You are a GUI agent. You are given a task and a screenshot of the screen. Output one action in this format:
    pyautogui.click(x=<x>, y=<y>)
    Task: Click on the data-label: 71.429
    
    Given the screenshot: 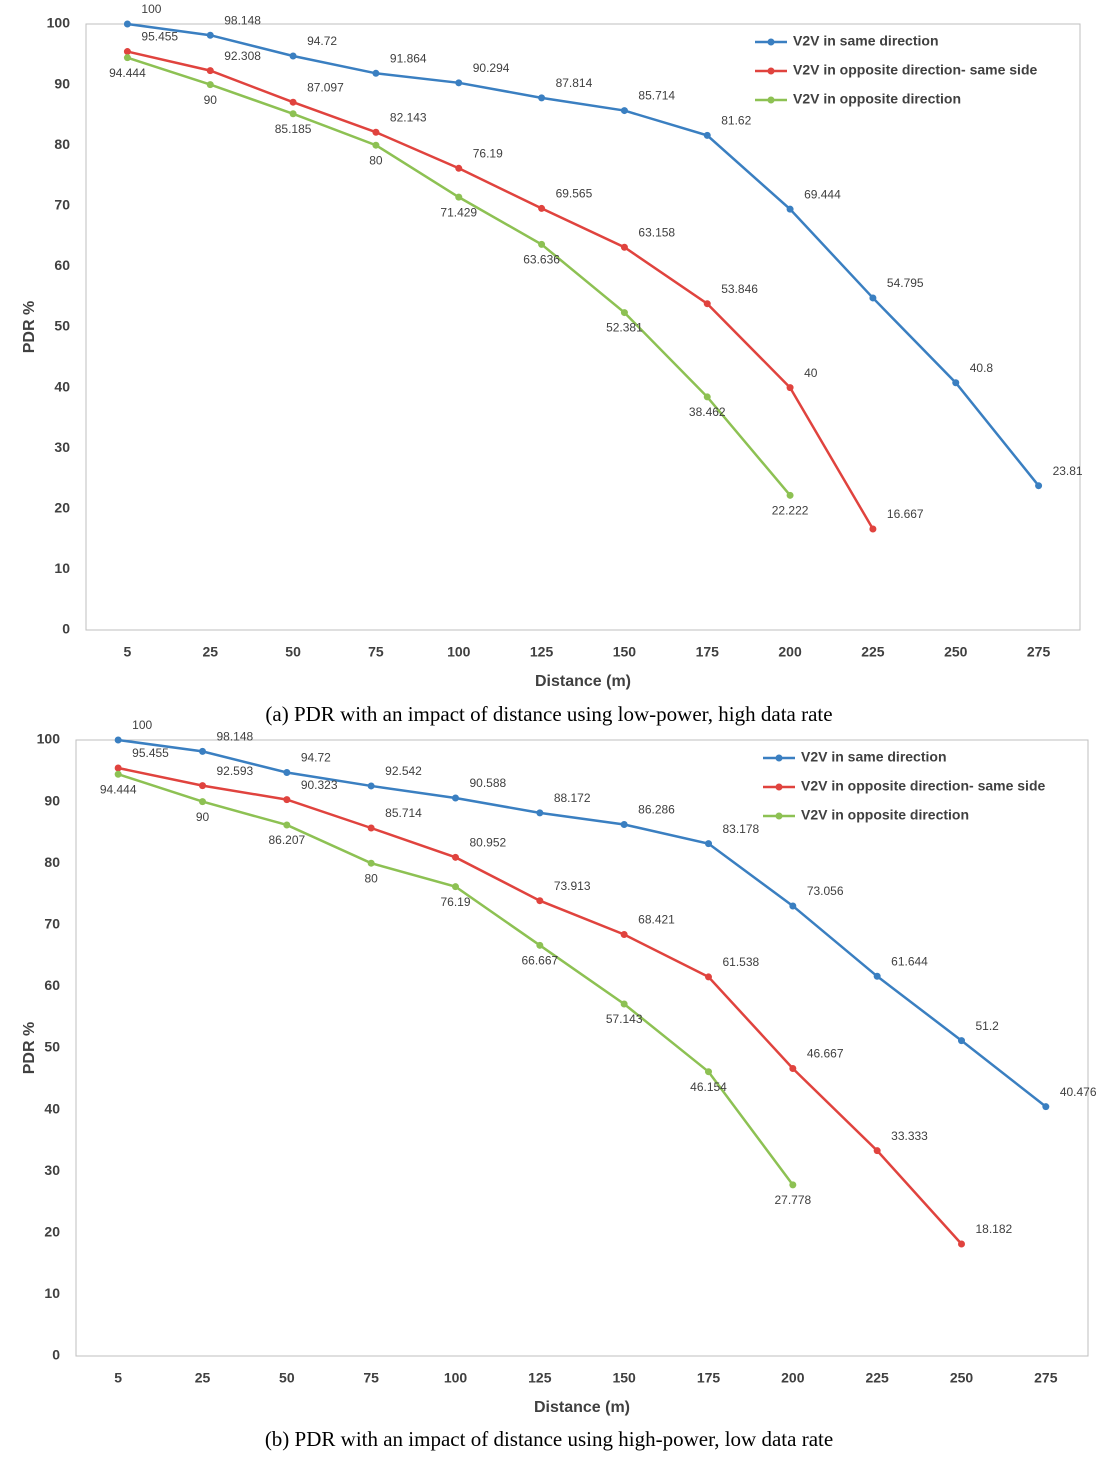 What is the action you would take?
    pyautogui.click(x=458, y=212)
    